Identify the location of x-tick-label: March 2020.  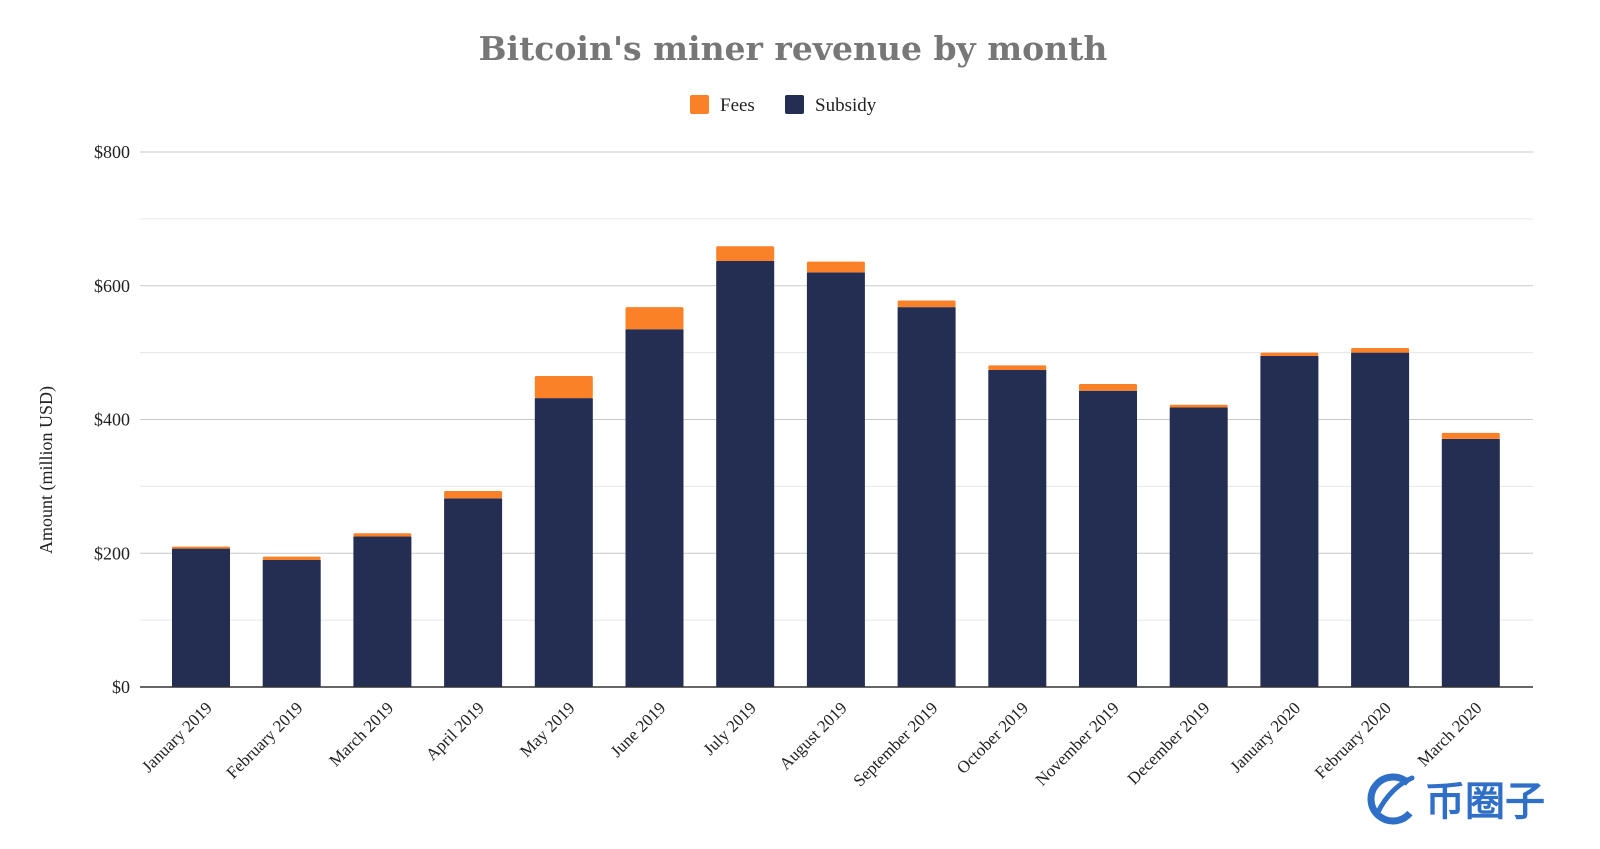
(1450, 734).